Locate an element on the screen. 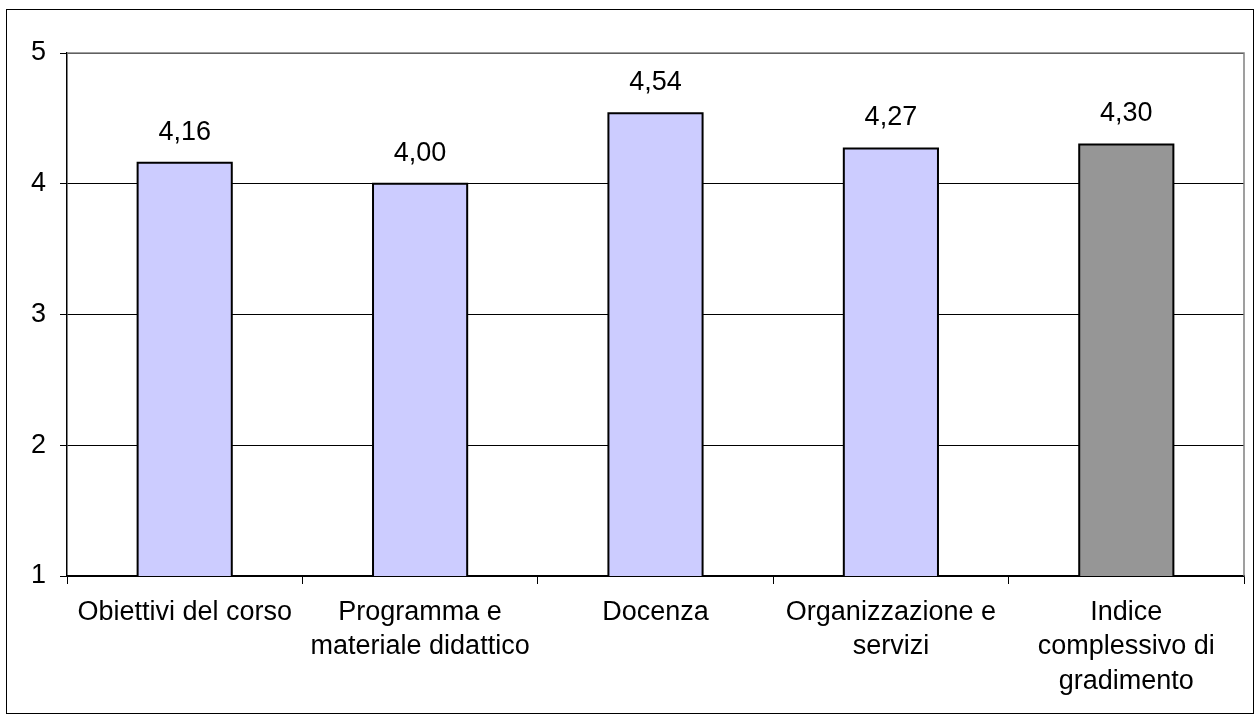 This screenshot has width=1260, height=722. data-label: 4,27 is located at coordinates (891, 116).